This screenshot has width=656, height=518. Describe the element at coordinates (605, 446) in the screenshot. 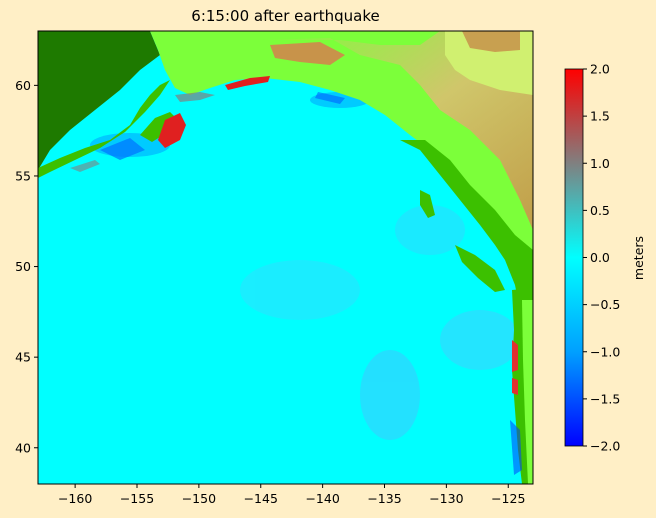

I see `colorbar-tick-label: −2.0` at that location.